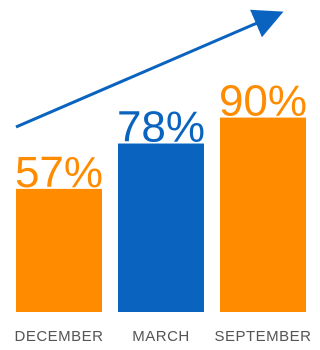 This screenshot has height=350, width=320. Describe the element at coordinates (263, 101) in the screenshot. I see `value-label-september: 90%` at that location.